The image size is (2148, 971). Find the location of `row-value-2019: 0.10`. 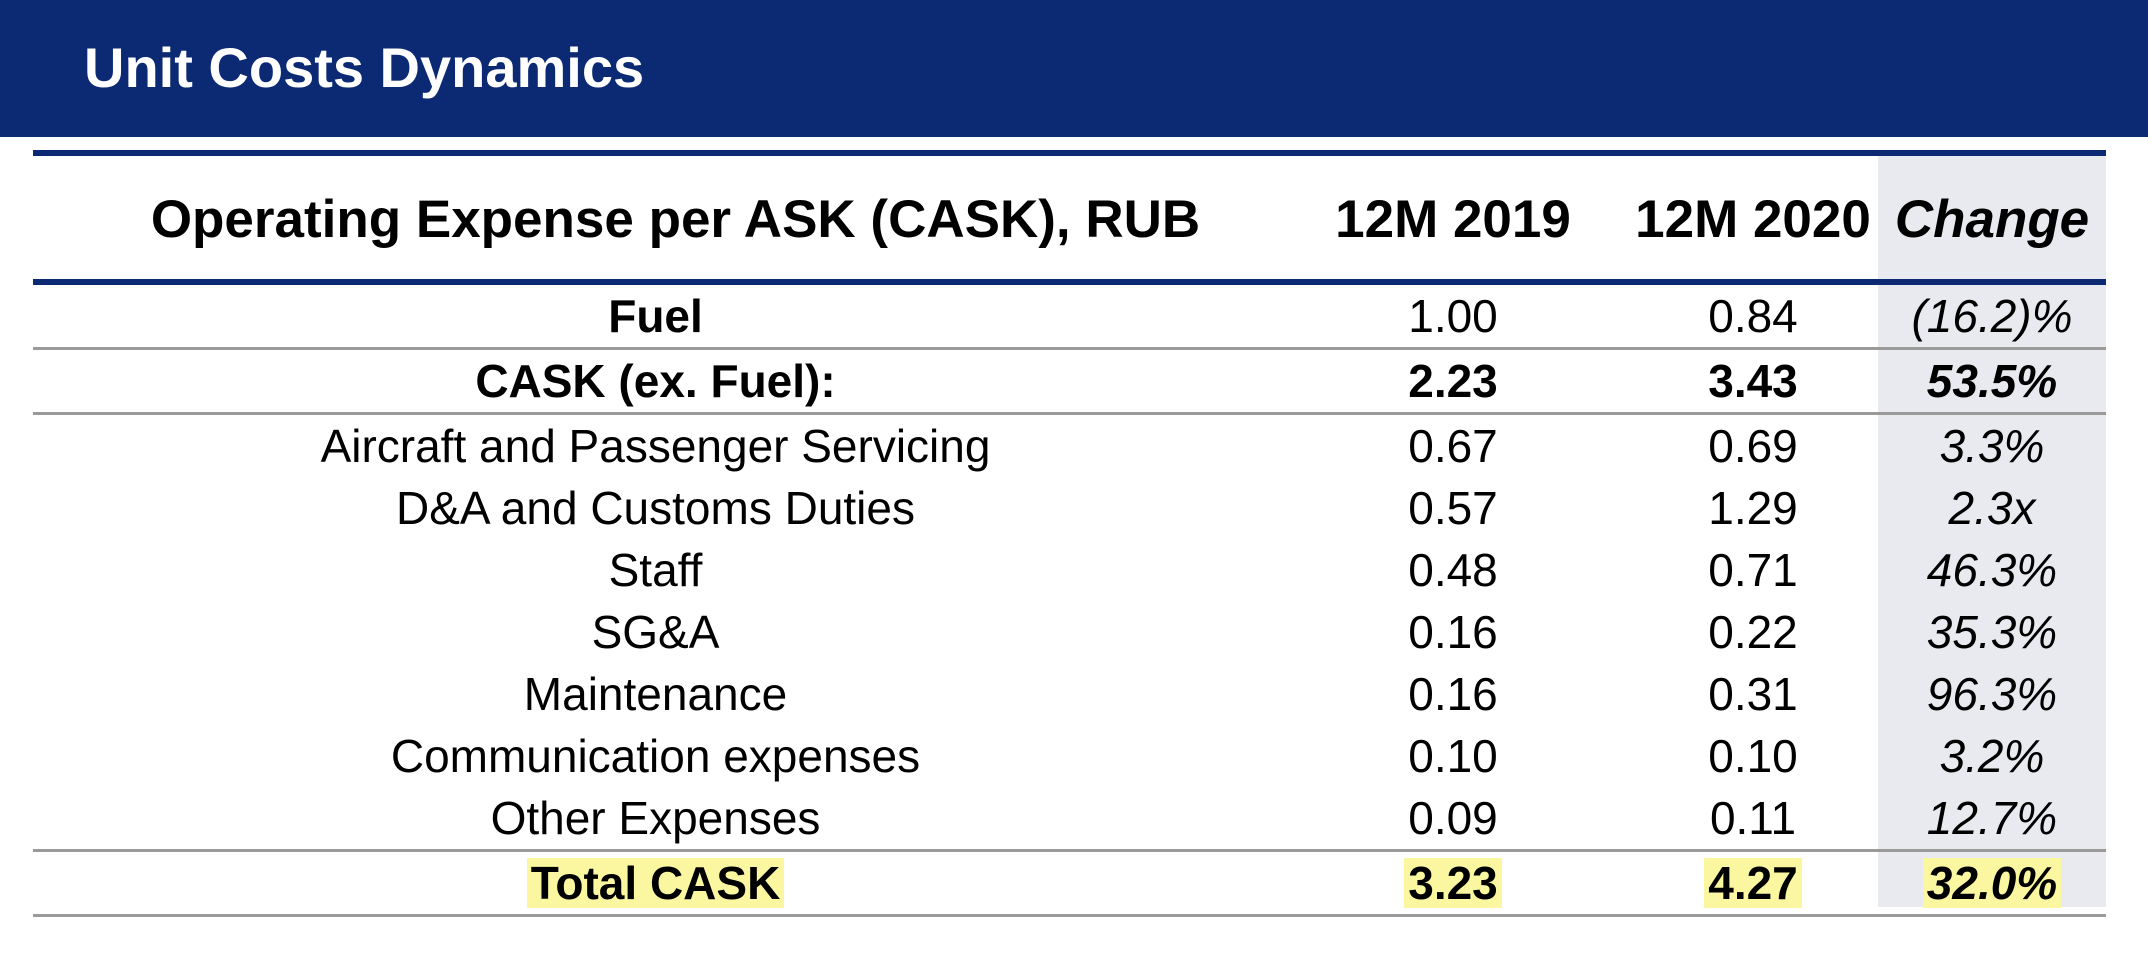

row-value-2019: 0.10 is located at coordinates (1453, 756).